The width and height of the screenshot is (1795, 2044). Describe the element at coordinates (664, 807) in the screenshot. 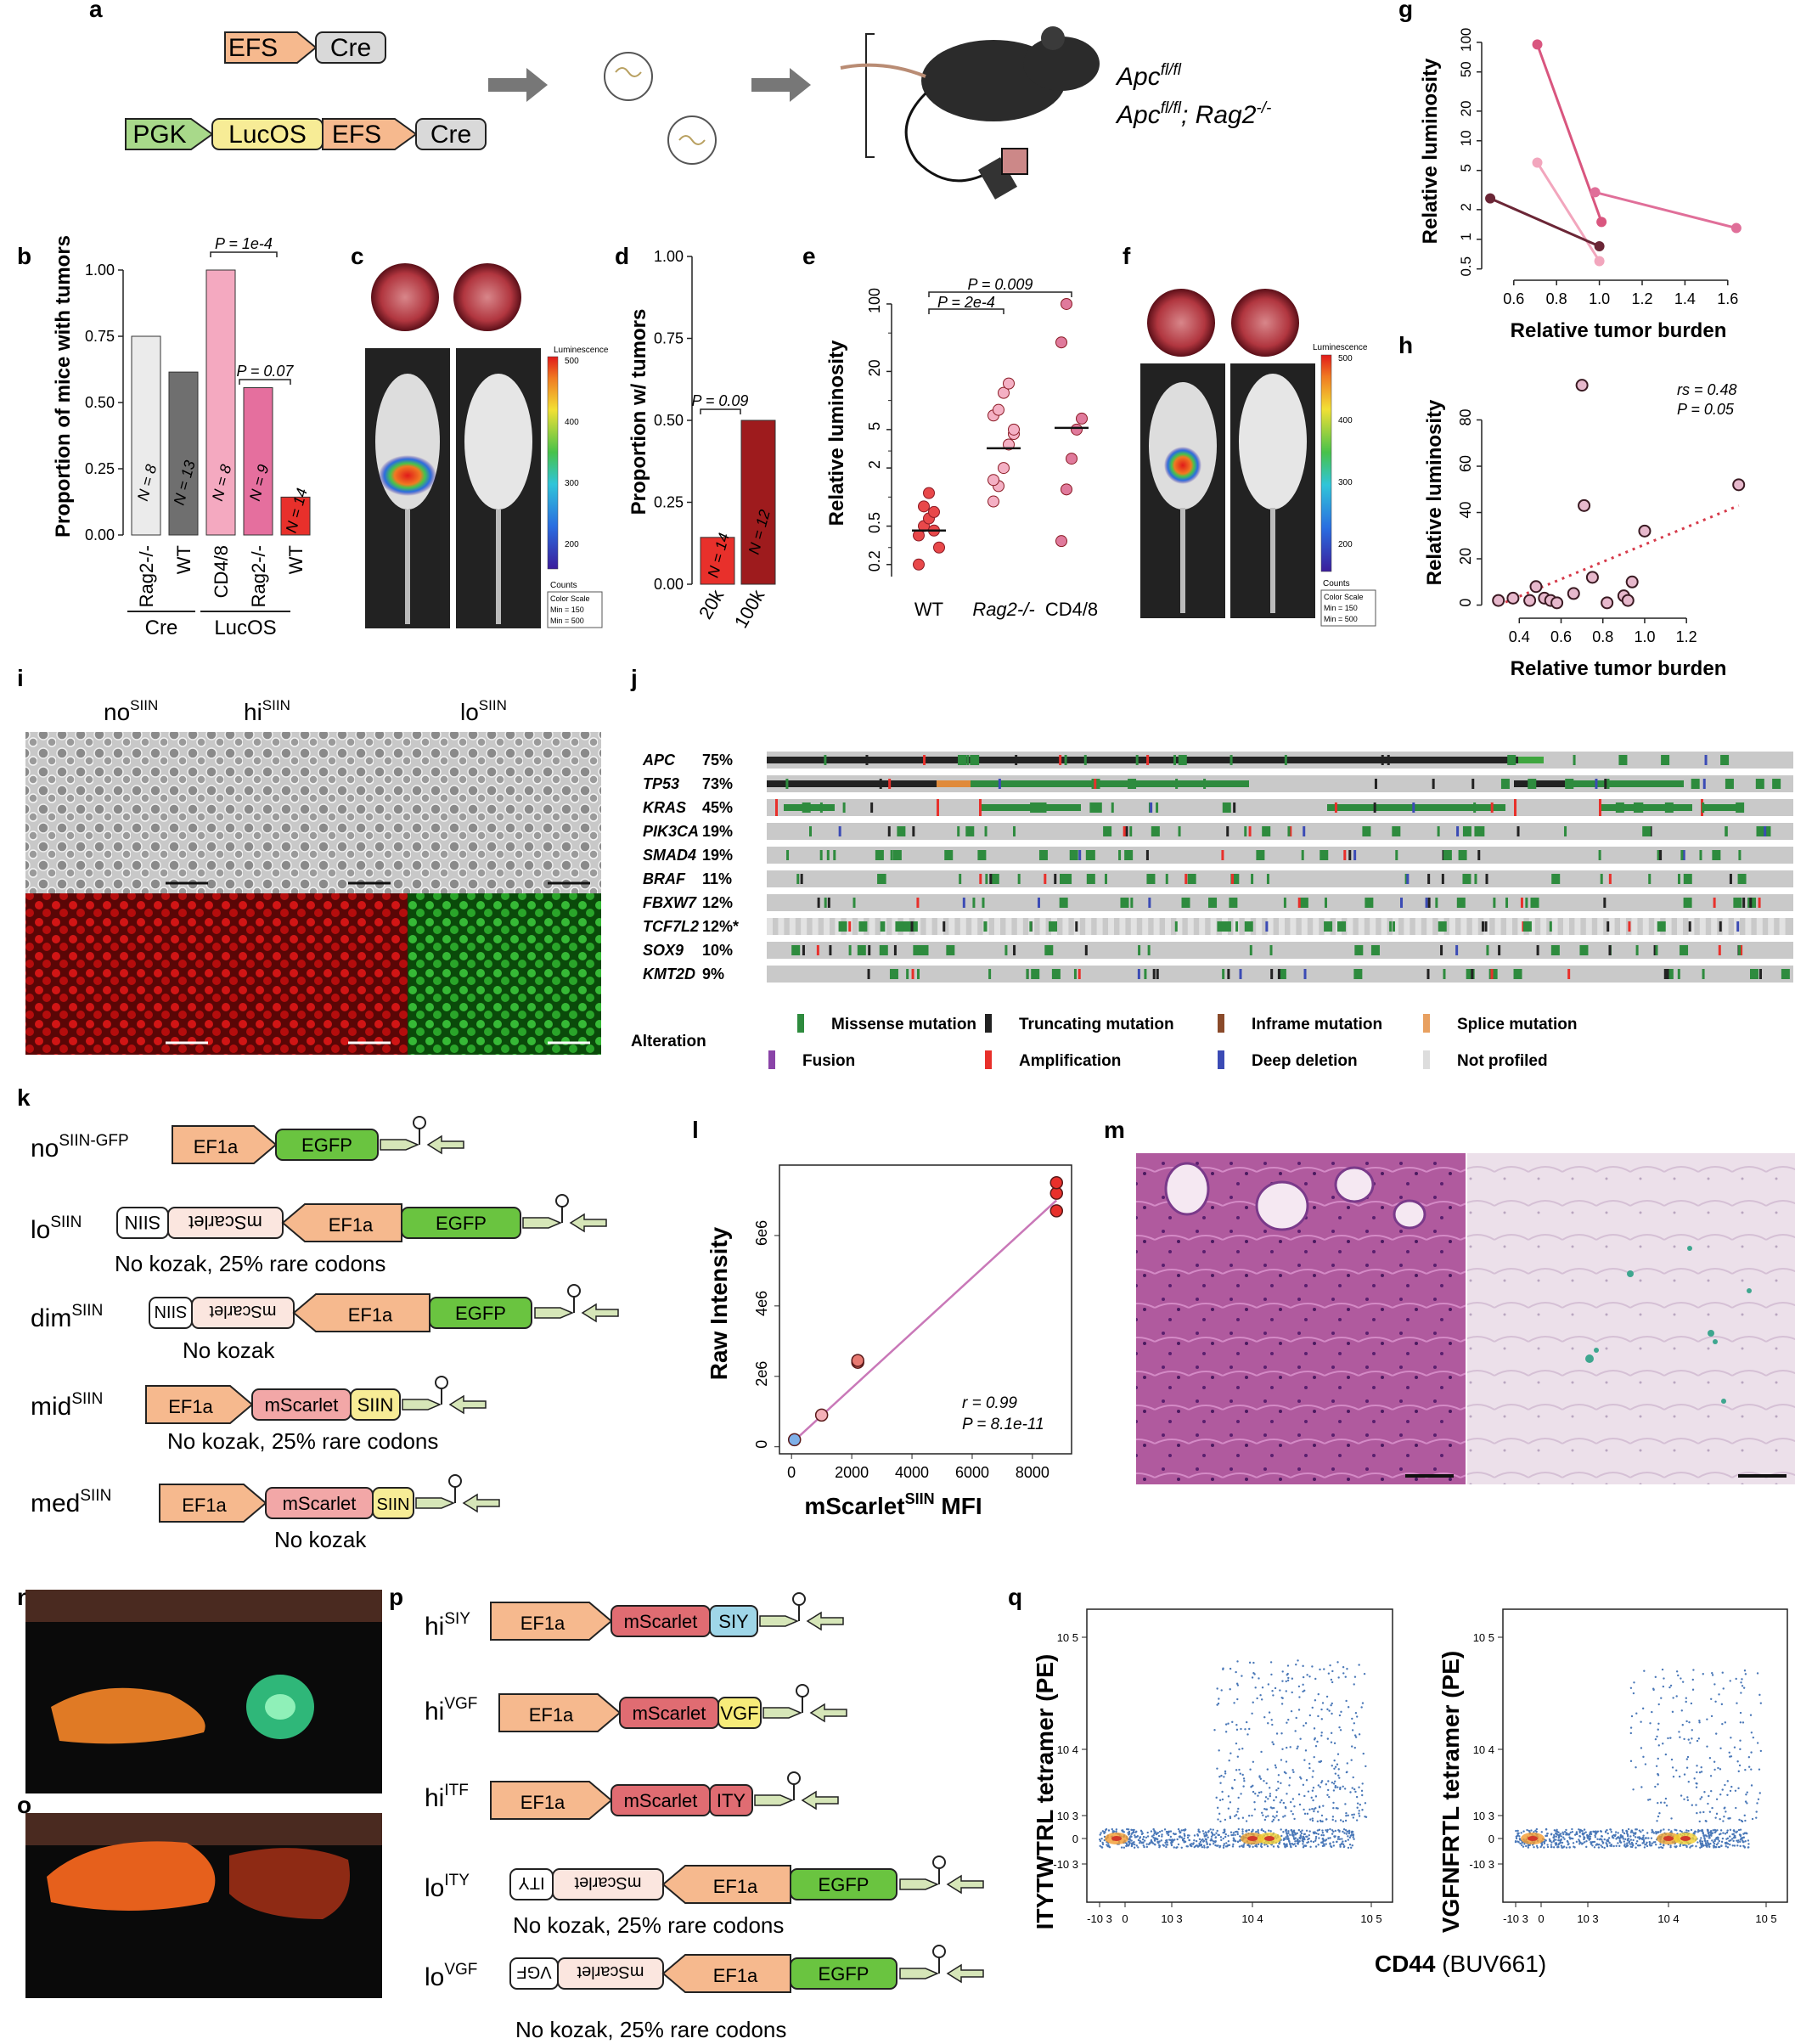

I see `gene-name: KRAS` at that location.